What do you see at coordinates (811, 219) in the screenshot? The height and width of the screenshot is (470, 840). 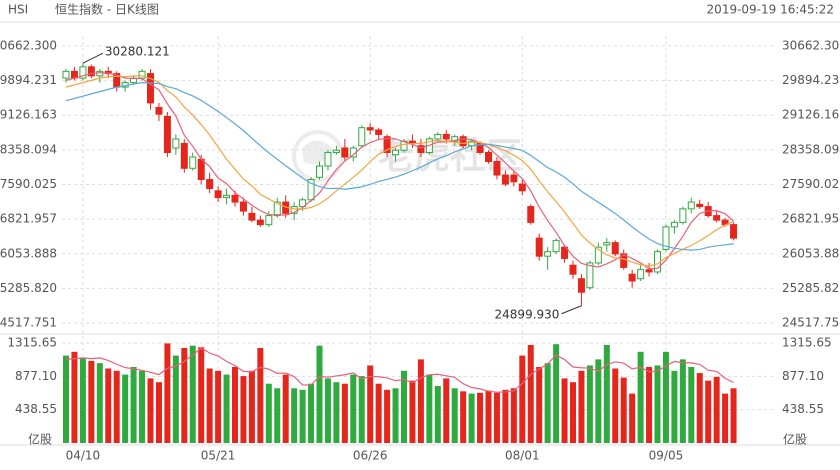 I see `y-tick-label: 26821.957` at bounding box center [811, 219].